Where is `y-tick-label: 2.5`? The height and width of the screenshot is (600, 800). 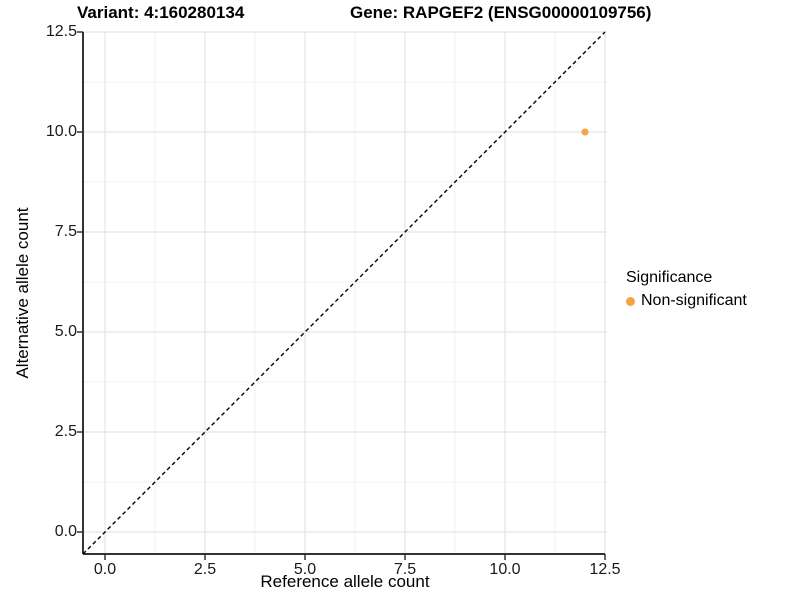 y-tick-label: 2.5 is located at coordinates (65, 431).